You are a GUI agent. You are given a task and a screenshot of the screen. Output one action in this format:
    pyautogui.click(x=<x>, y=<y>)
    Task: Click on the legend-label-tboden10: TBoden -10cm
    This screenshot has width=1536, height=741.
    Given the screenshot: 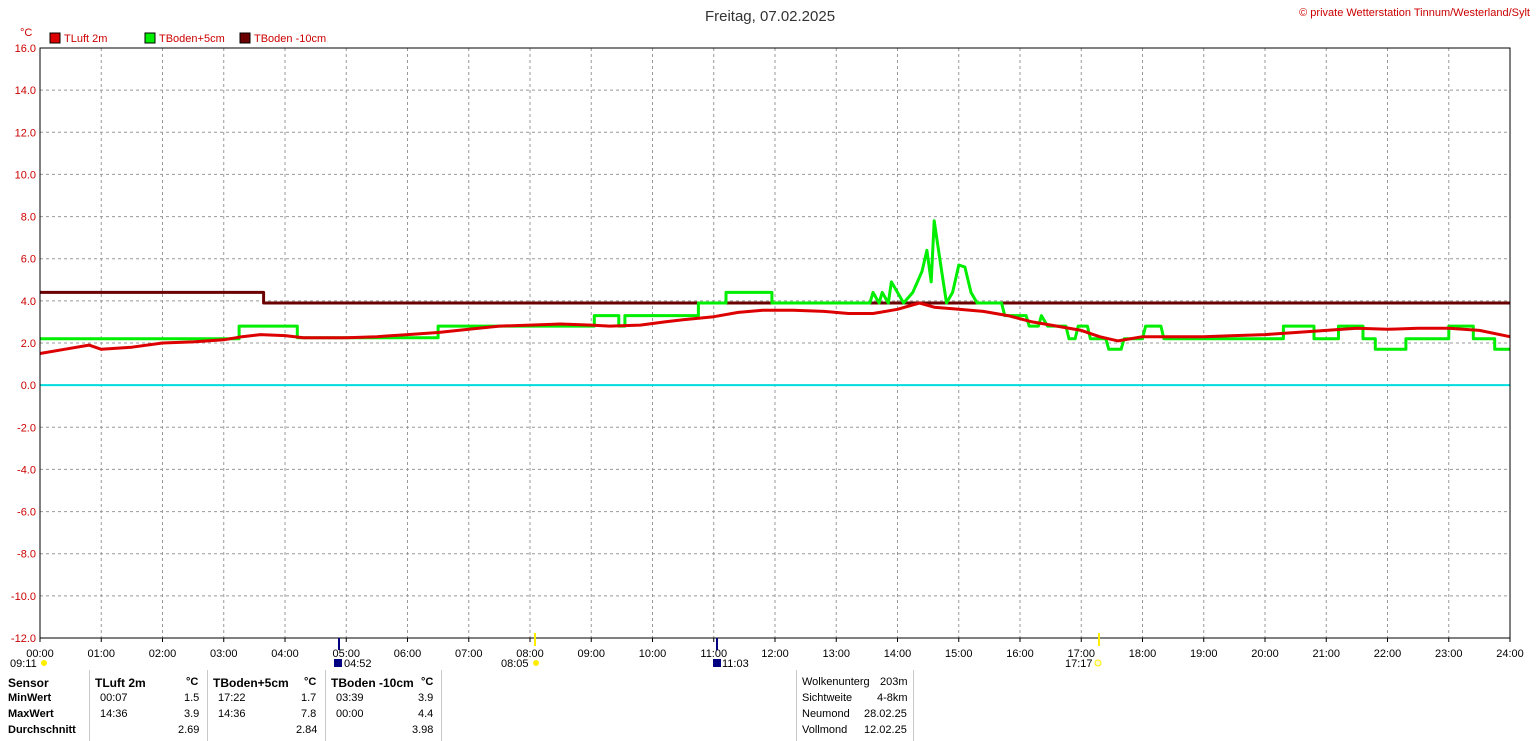 What is the action you would take?
    pyautogui.click(x=290, y=39)
    